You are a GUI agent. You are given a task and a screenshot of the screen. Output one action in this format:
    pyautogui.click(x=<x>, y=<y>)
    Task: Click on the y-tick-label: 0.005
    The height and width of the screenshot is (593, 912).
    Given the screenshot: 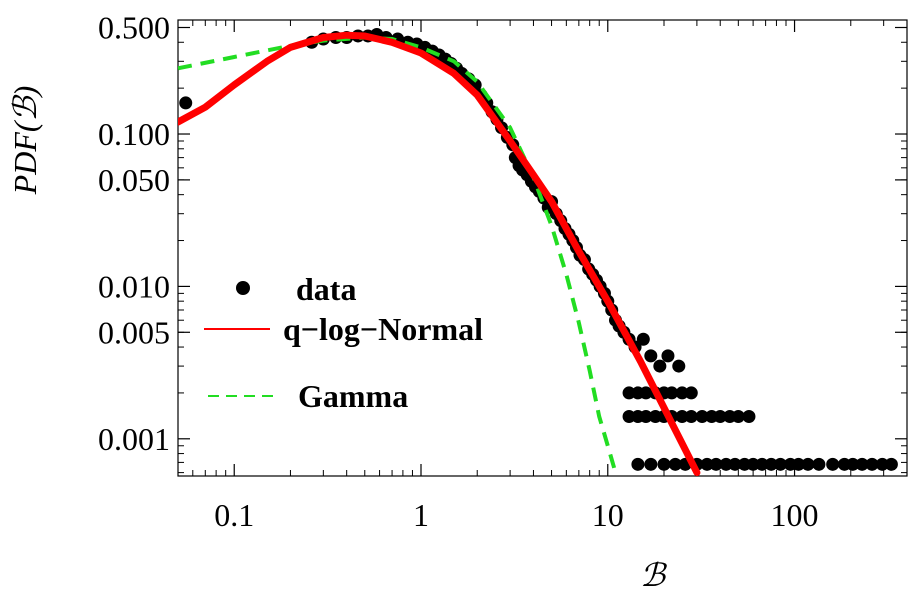 What is the action you would take?
    pyautogui.click(x=134, y=332)
    